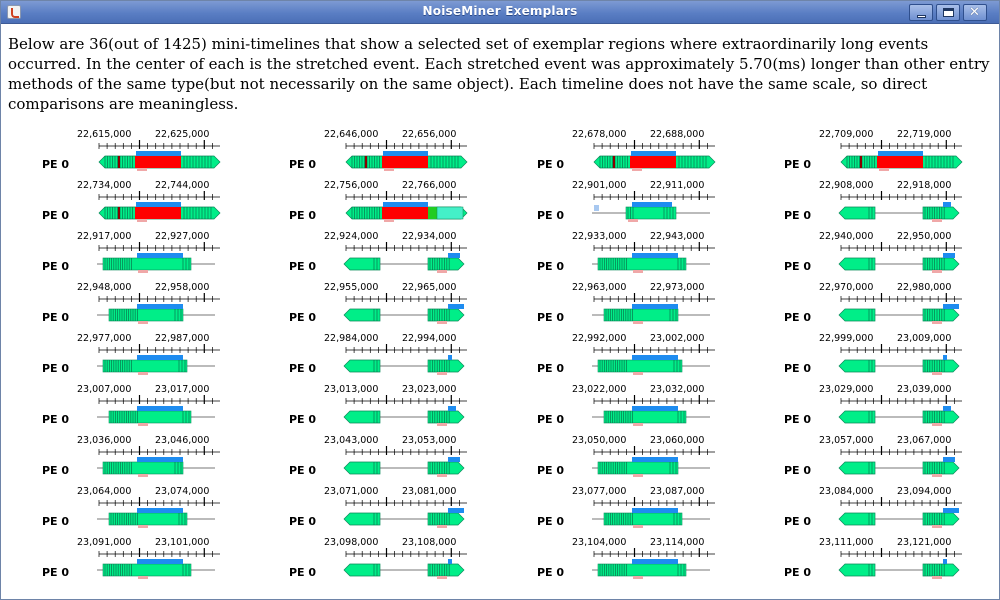  Describe the element at coordinates (407, 355) in the screenshot. I see `mini-timeline: 22,984,000 22,994,000 PE 0` at that location.